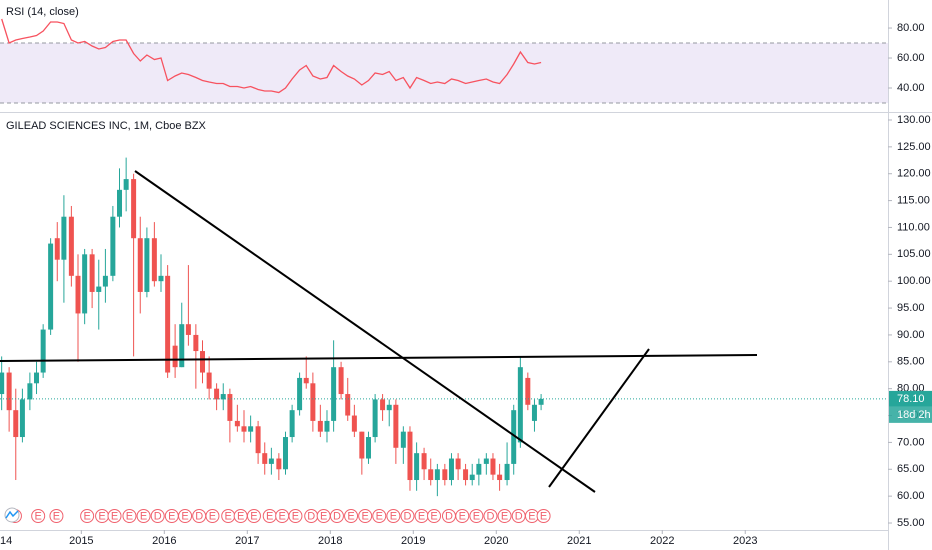 Image resolution: width=932 pixels, height=550 pixels. Describe the element at coordinates (914, 281) in the screenshot. I see `y-tick-label: 100.00` at that location.